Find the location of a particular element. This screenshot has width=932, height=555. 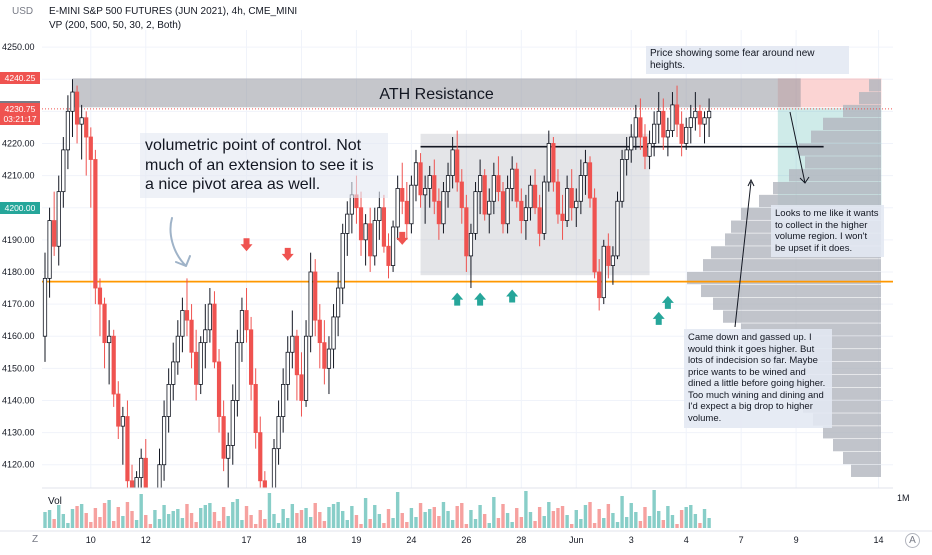

volume-label: Vol is located at coordinates (55, 501).